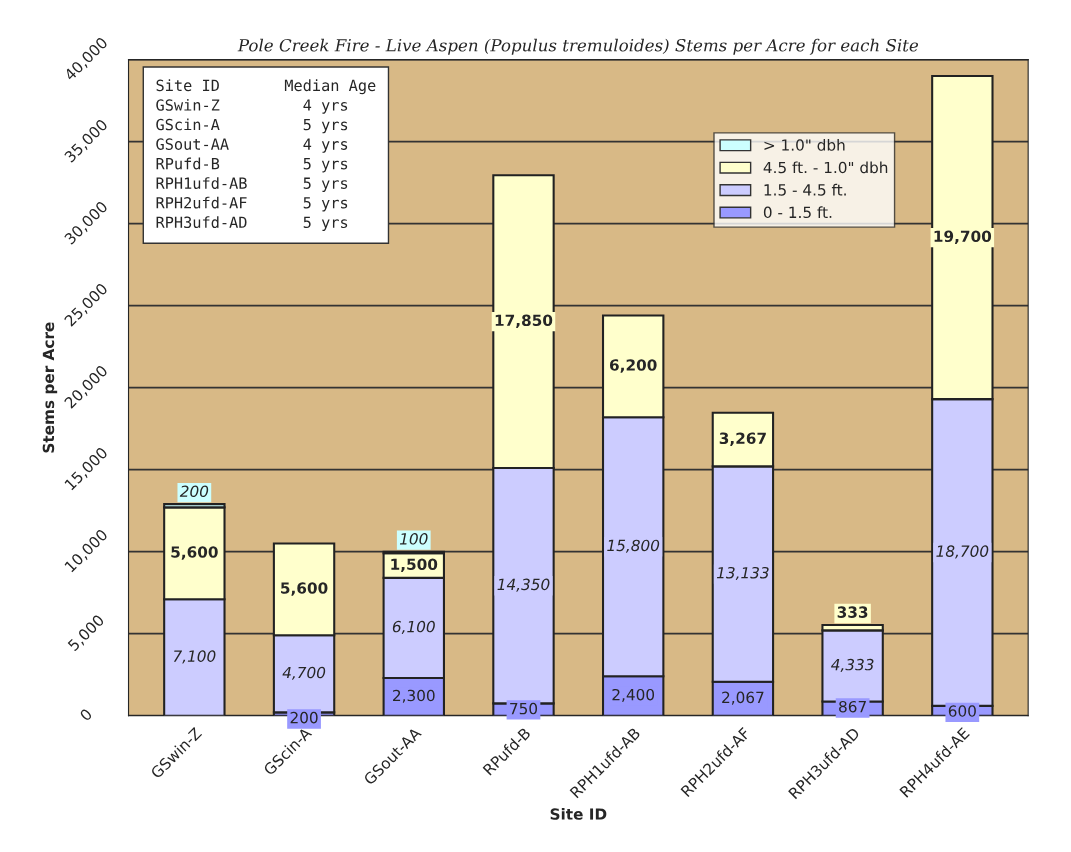  I want to click on data-label: 333, so click(852, 612).